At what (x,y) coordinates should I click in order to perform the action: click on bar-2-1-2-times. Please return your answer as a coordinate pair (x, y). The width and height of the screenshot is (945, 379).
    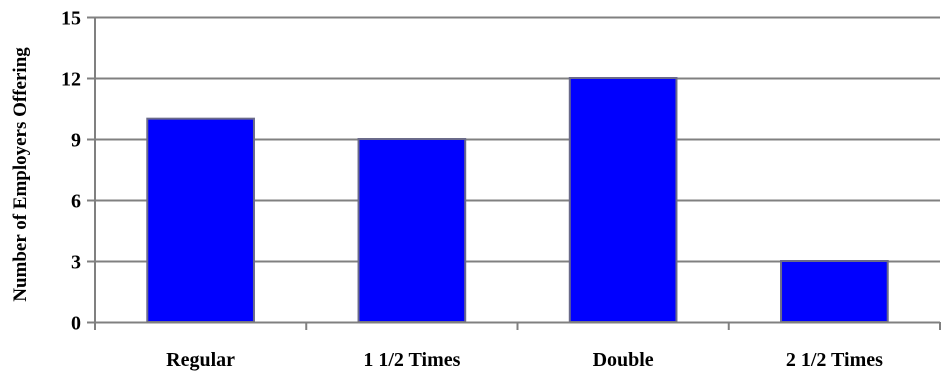
    Looking at the image, I should click on (834, 291).